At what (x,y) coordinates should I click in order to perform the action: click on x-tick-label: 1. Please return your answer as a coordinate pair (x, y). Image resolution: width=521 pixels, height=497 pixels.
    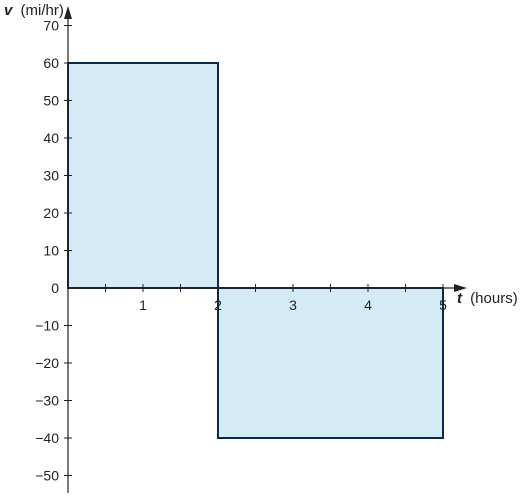
    Looking at the image, I should click on (143, 305).